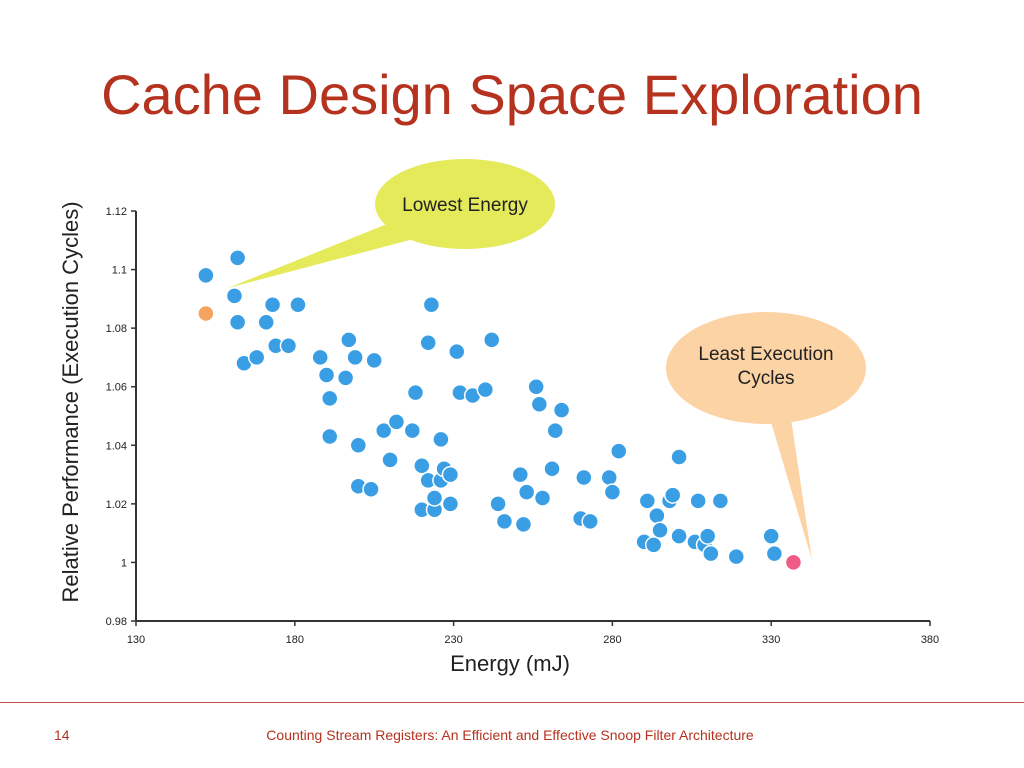 The image size is (1024, 768). Describe the element at coordinates (119, 271) in the screenshot. I see `y-tick-label: 1.1` at that location.